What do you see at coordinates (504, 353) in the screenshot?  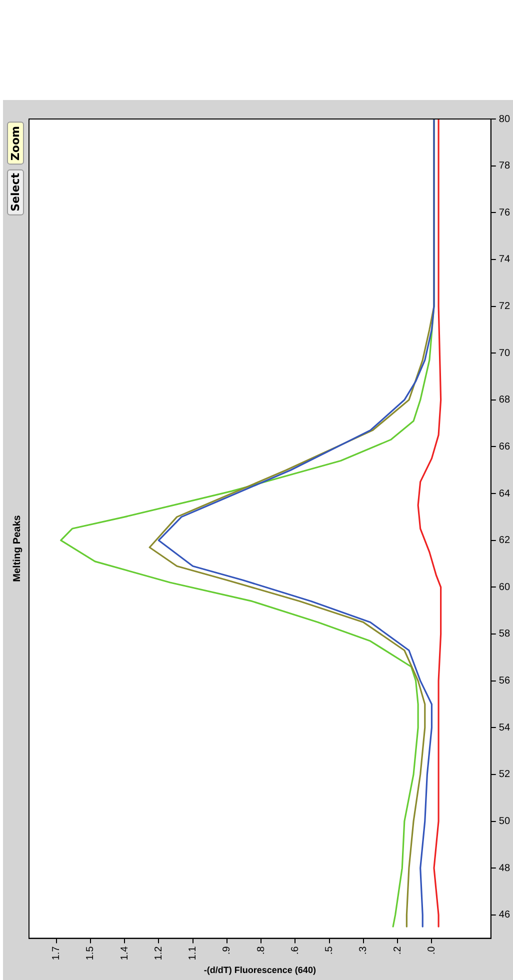 I see `y-tick-label: 70` at bounding box center [504, 353].